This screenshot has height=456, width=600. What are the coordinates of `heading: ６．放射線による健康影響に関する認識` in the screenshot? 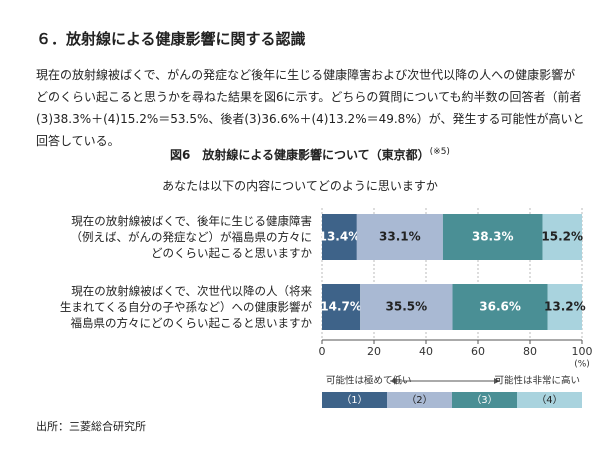 It's located at (171, 39).